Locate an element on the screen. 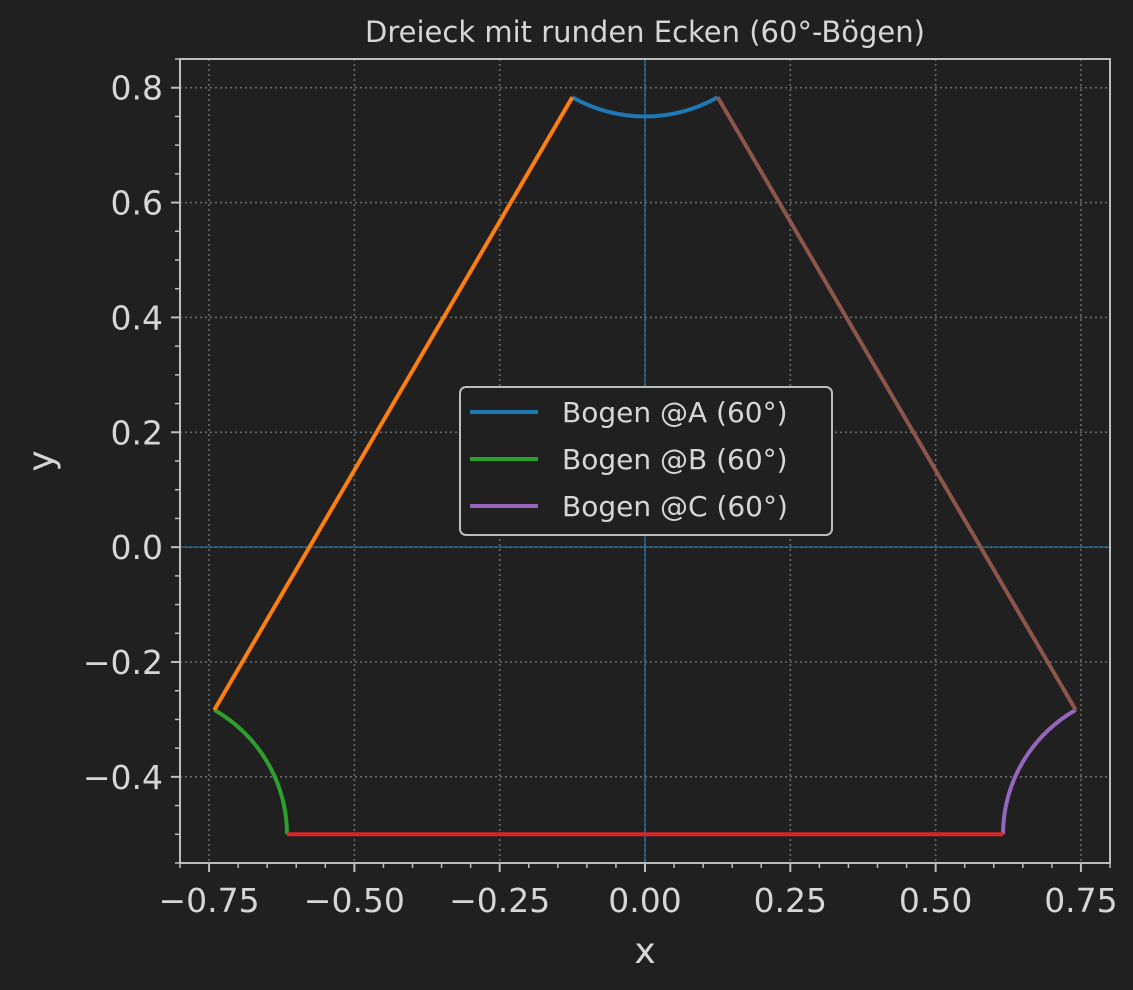 Image resolution: width=1133 pixels, height=990 pixels. y-tick-label: 0.6 is located at coordinates (137, 203).